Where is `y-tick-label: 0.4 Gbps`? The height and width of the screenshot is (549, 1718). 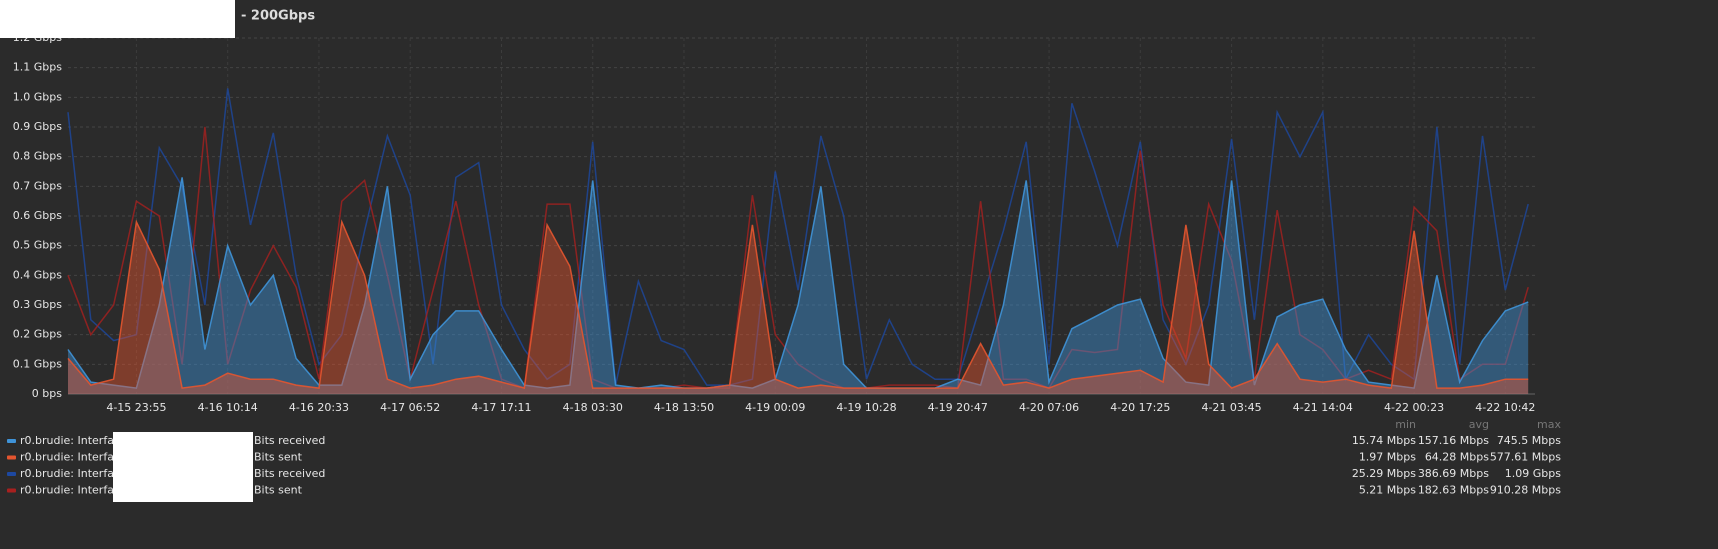 y-tick-label: 0.4 Gbps is located at coordinates (37, 274).